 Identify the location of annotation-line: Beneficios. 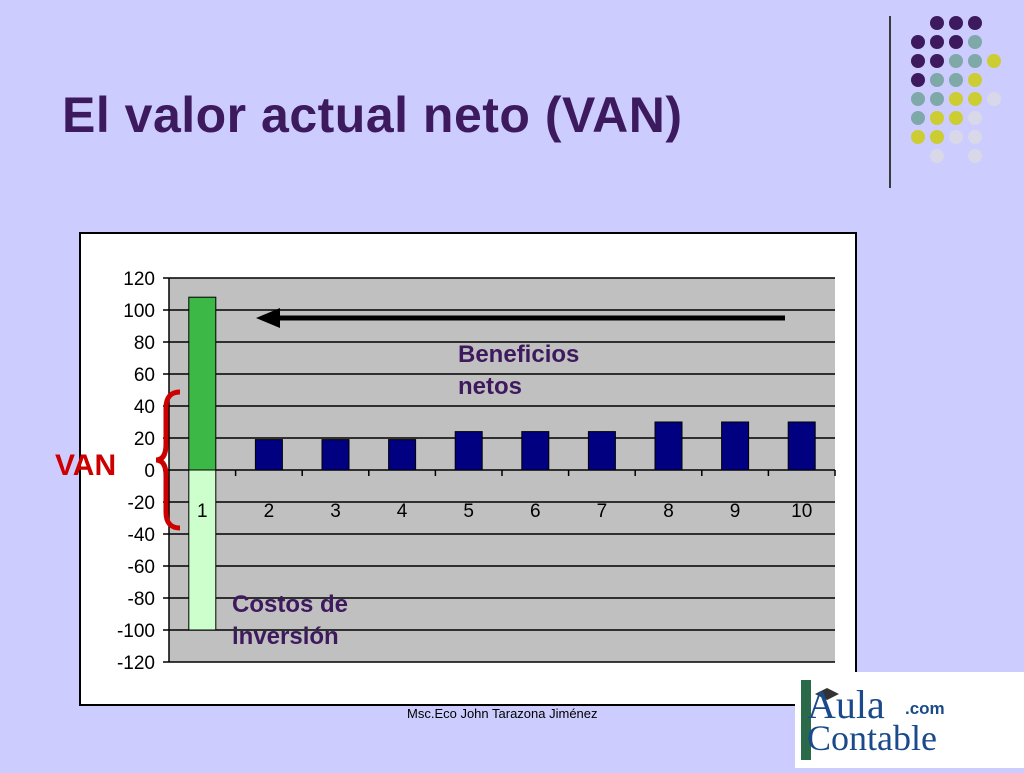
(518, 354).